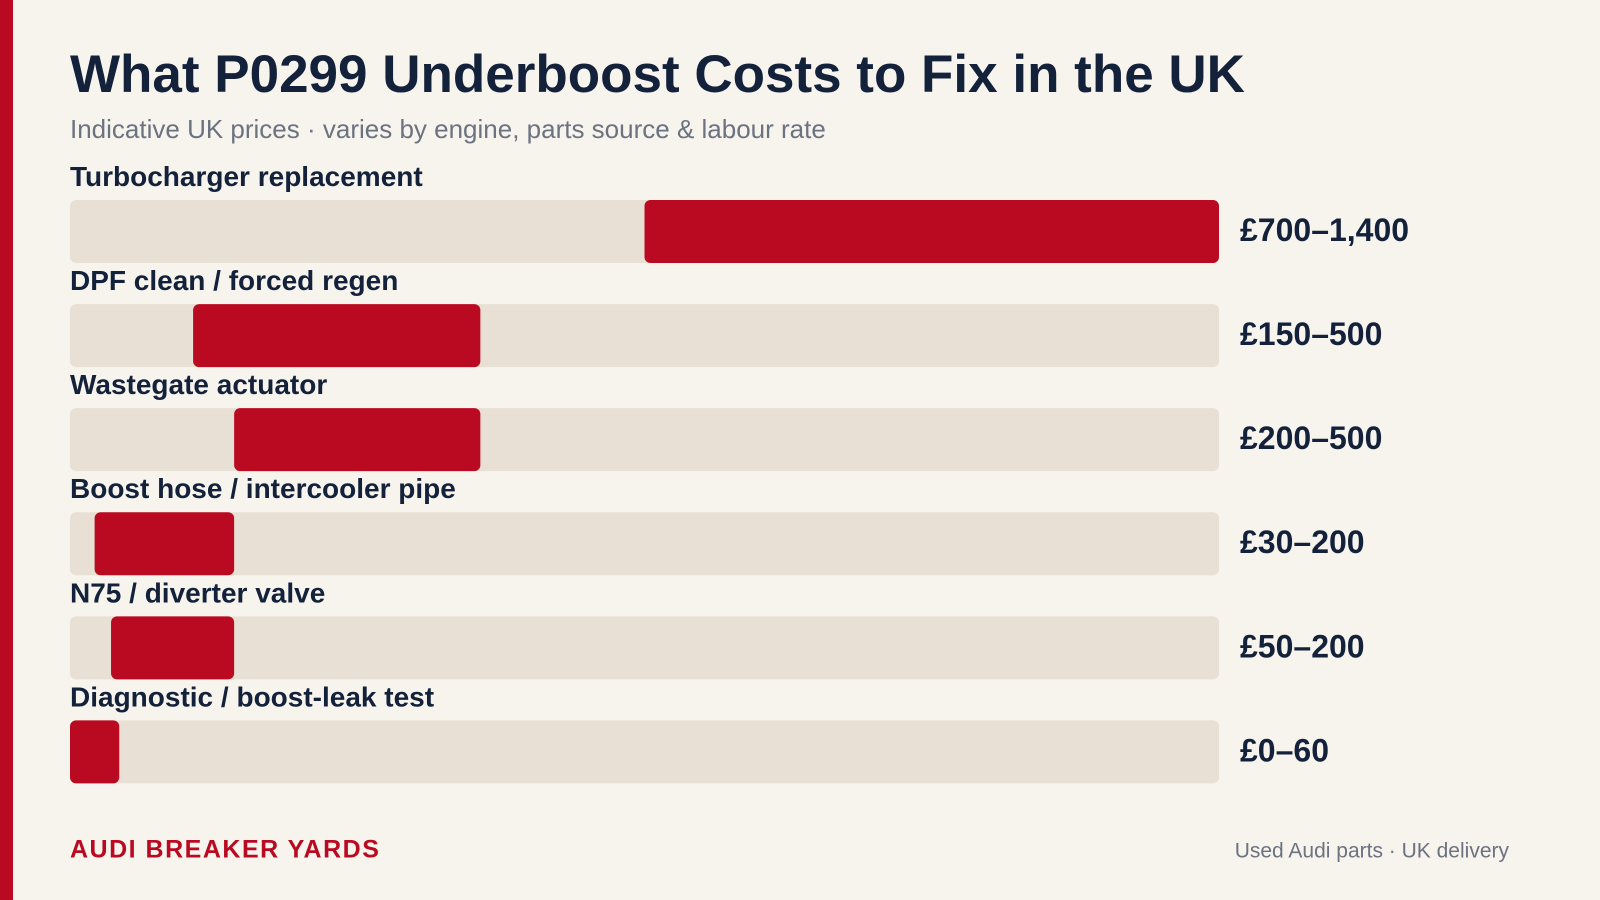 This screenshot has width=1600, height=900. I want to click on tagline: Used Audi parts · UK delivery, so click(1372, 851).